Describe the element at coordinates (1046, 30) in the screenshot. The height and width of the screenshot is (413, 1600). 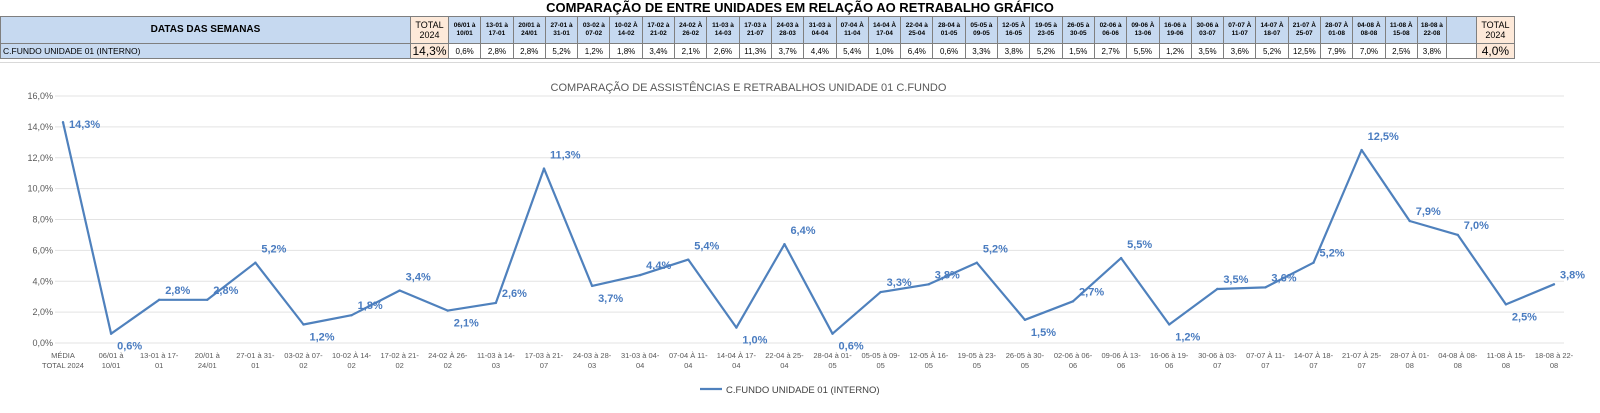
I see `week-header: 19-05 à 23-05` at that location.